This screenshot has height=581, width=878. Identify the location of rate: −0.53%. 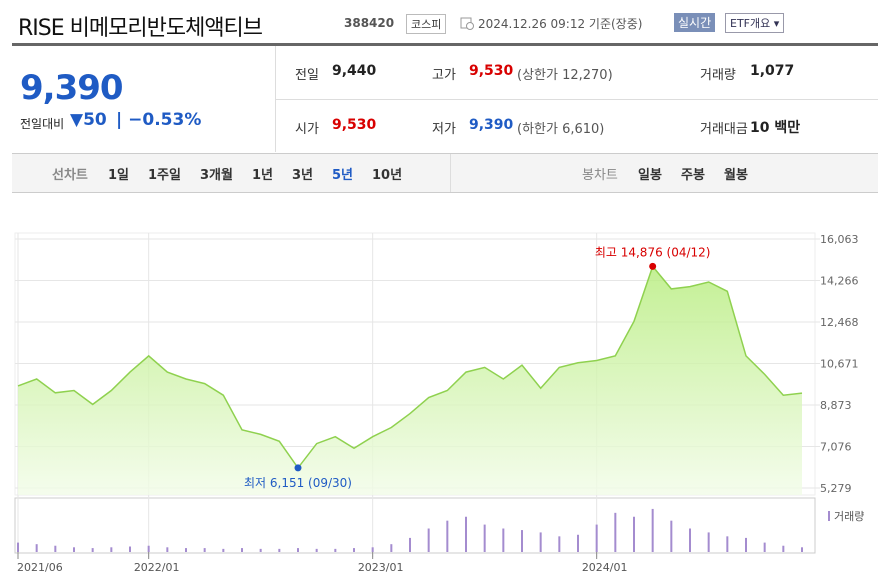
(165, 120).